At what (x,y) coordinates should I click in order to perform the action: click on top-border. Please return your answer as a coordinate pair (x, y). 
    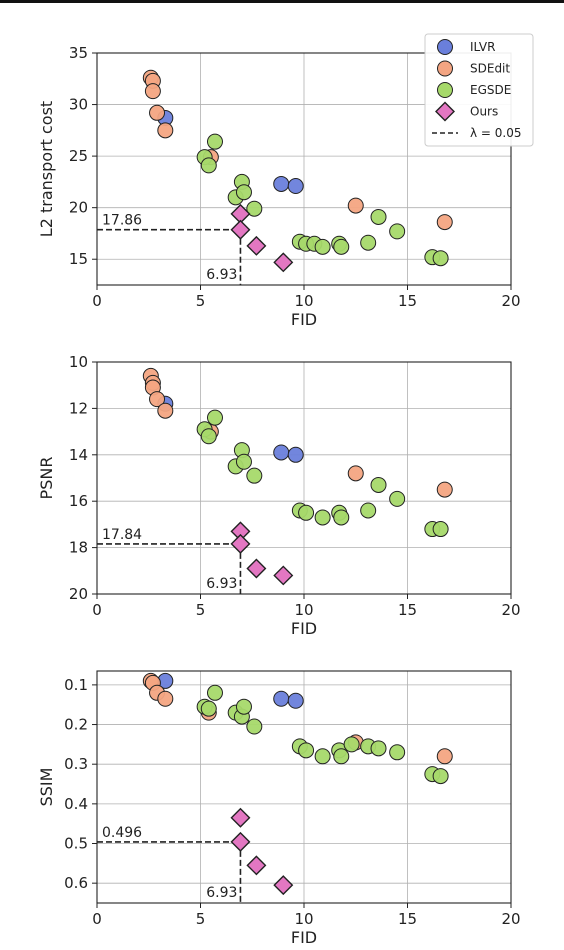
    Looking at the image, I should click on (282, 1).